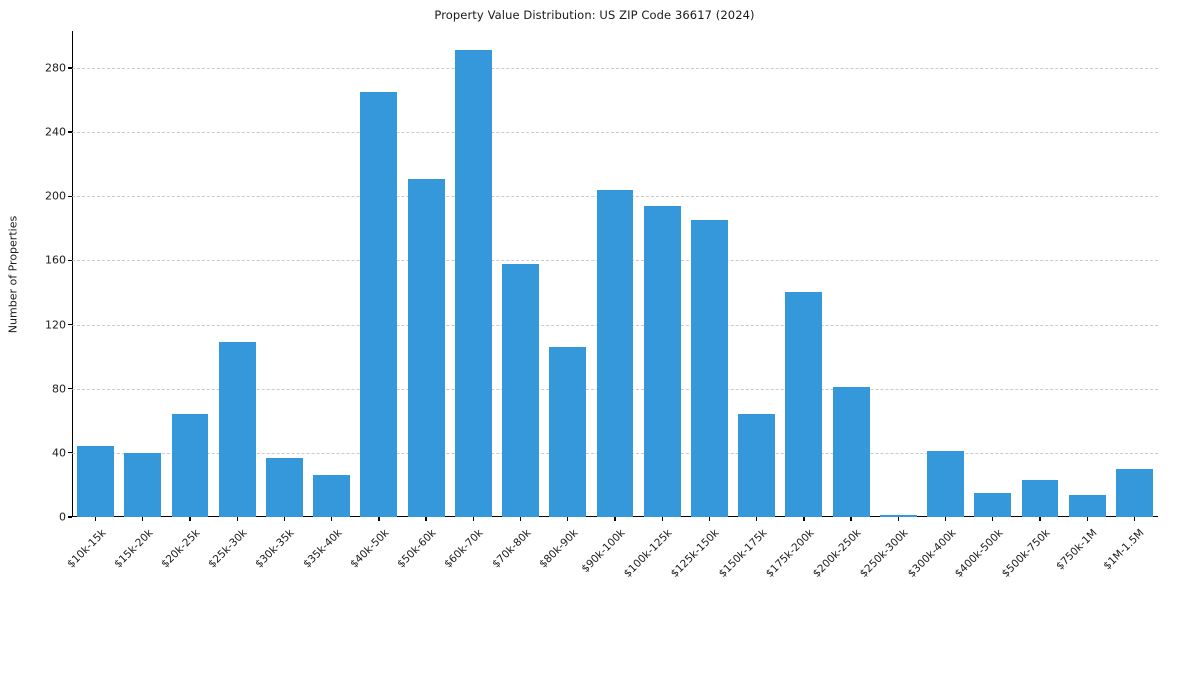 This screenshot has width=1189, height=677. I want to click on x-tick-label-text: $35k-40k, so click(322, 549).